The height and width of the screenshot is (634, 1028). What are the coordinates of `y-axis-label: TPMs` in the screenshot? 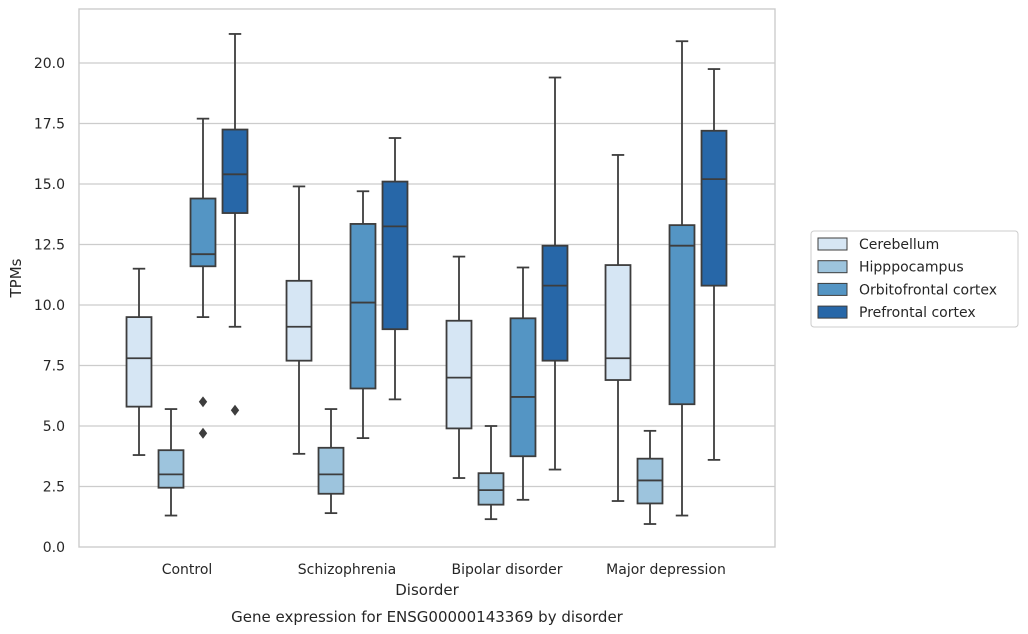 It's located at (16, 278).